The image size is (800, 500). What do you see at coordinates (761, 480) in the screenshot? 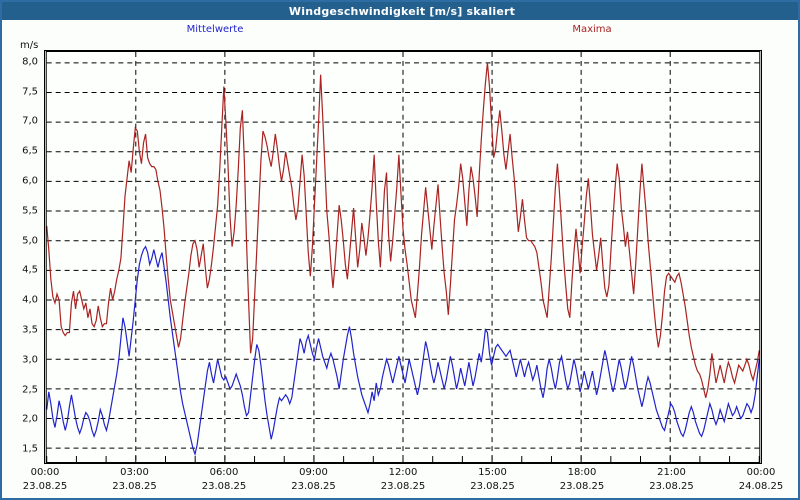
I see `x-tick-label: 00:00 24.08.25` at bounding box center [761, 480].